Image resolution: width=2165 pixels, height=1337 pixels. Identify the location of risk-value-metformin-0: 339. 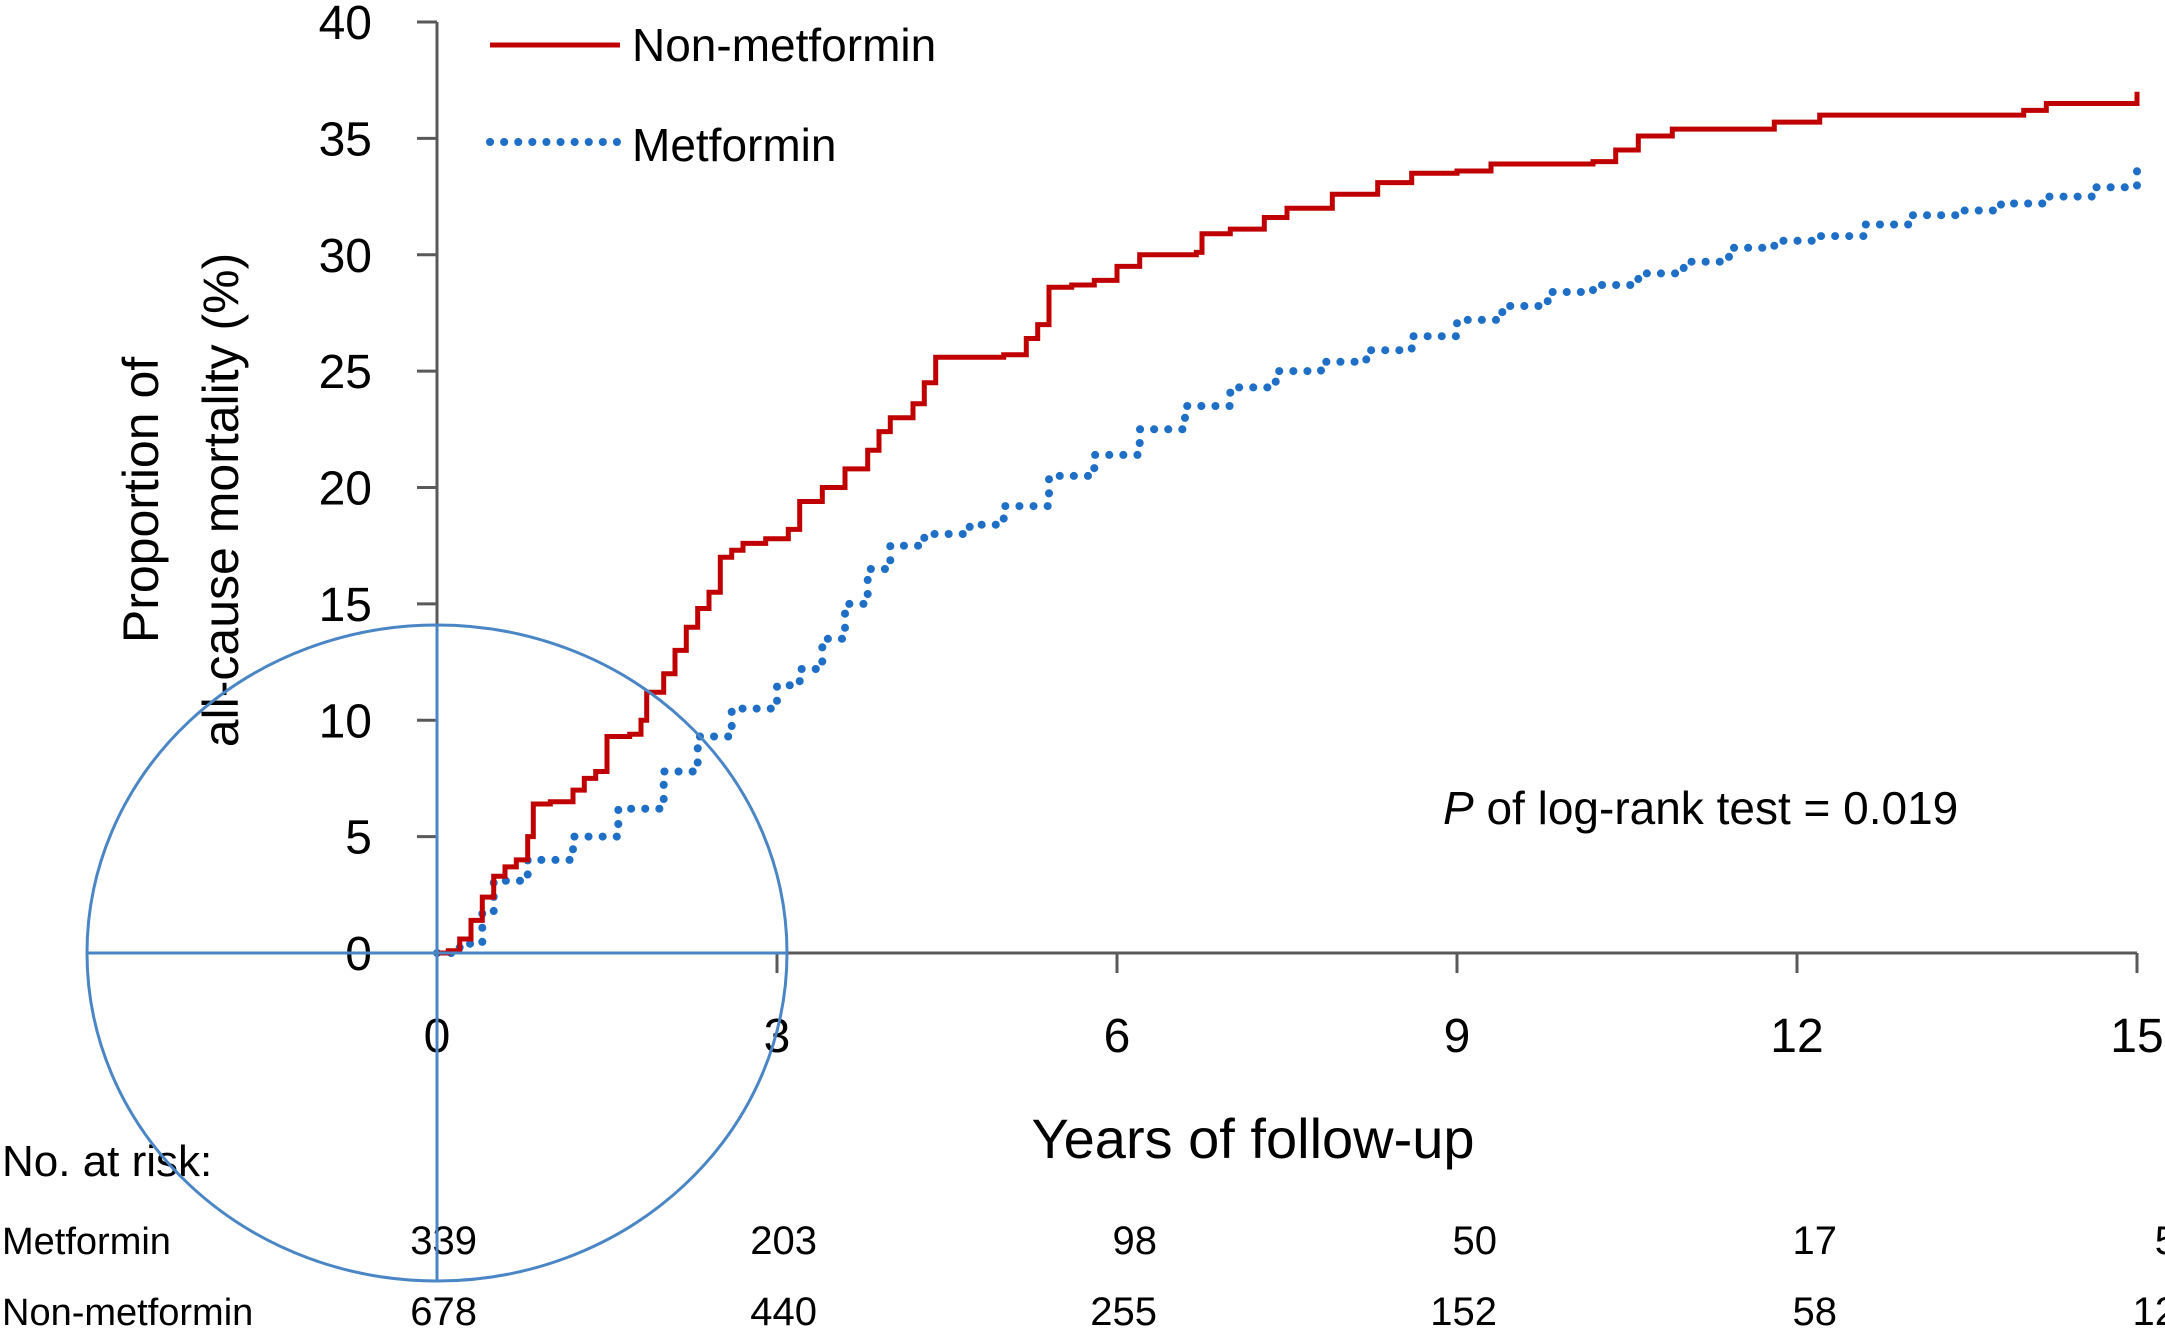
(443, 1241).